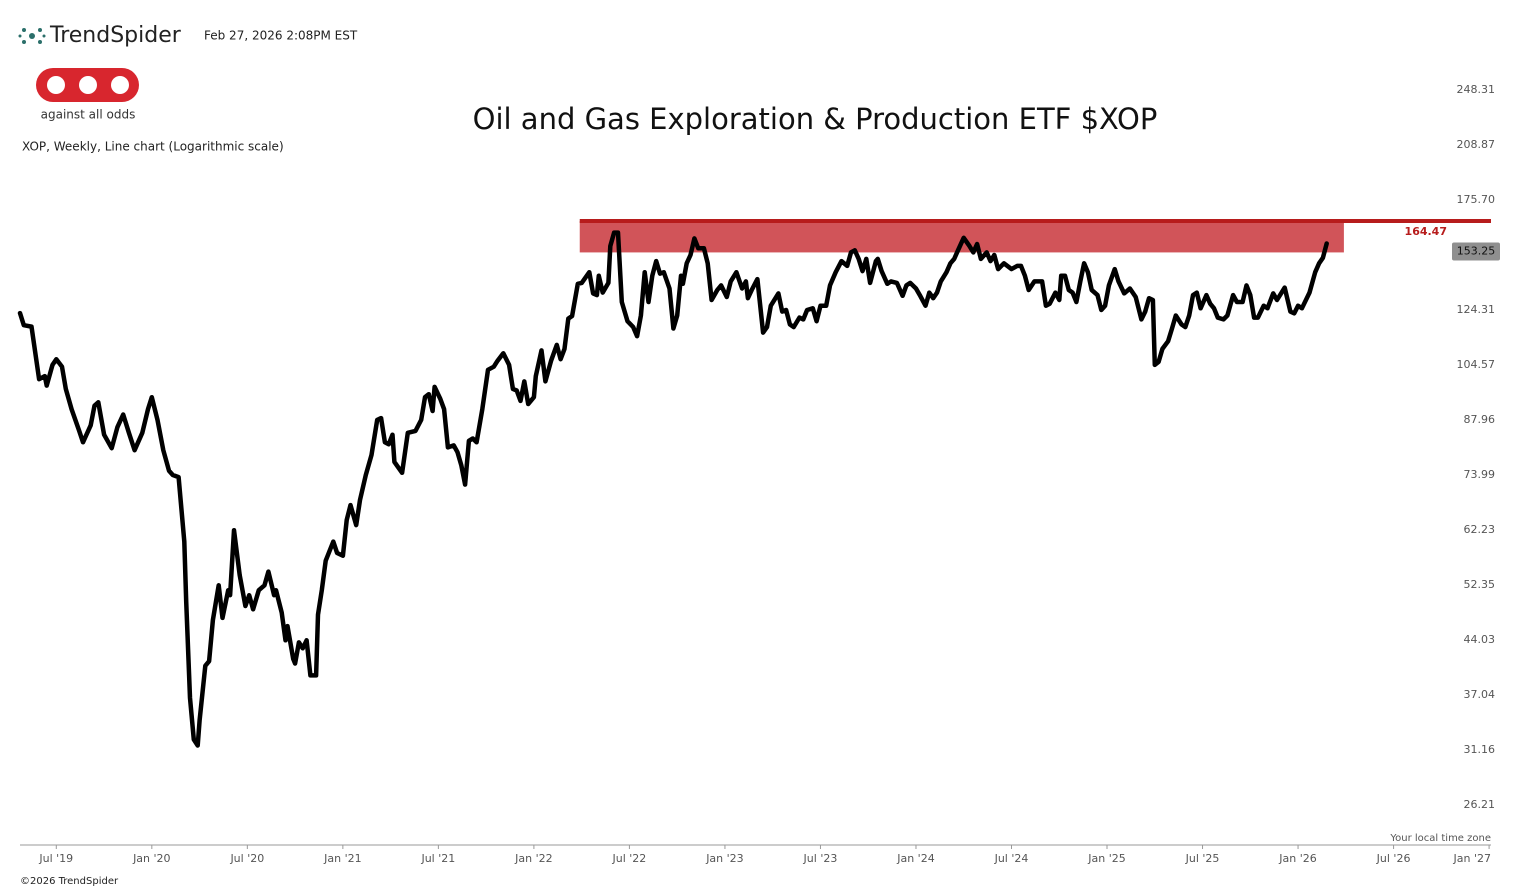 This screenshot has height=891, width=1521. Describe the element at coordinates (1480, 419) in the screenshot. I see `y-tick-label: 87.96` at that location.